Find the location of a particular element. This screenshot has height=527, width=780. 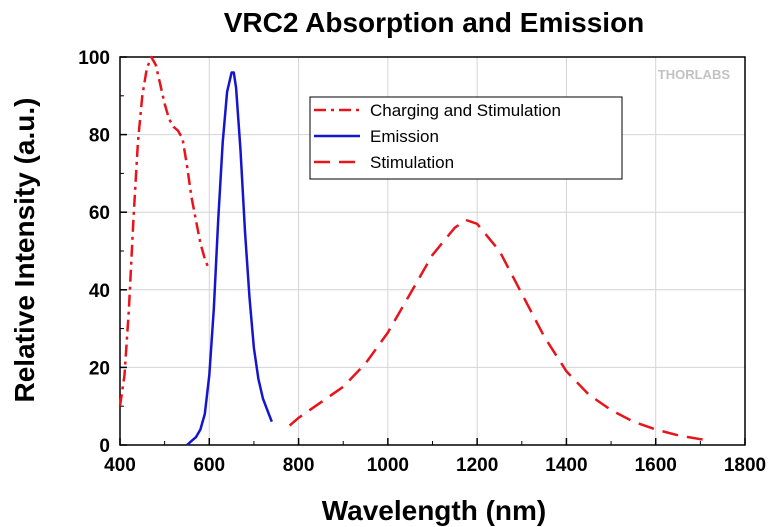

x-tick-label: 1800 is located at coordinates (745, 465).